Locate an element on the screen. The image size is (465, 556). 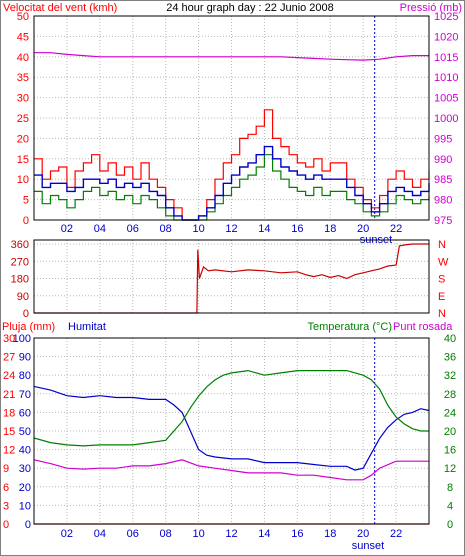
temperature-tick-label: 16 is located at coordinates (450, 451).